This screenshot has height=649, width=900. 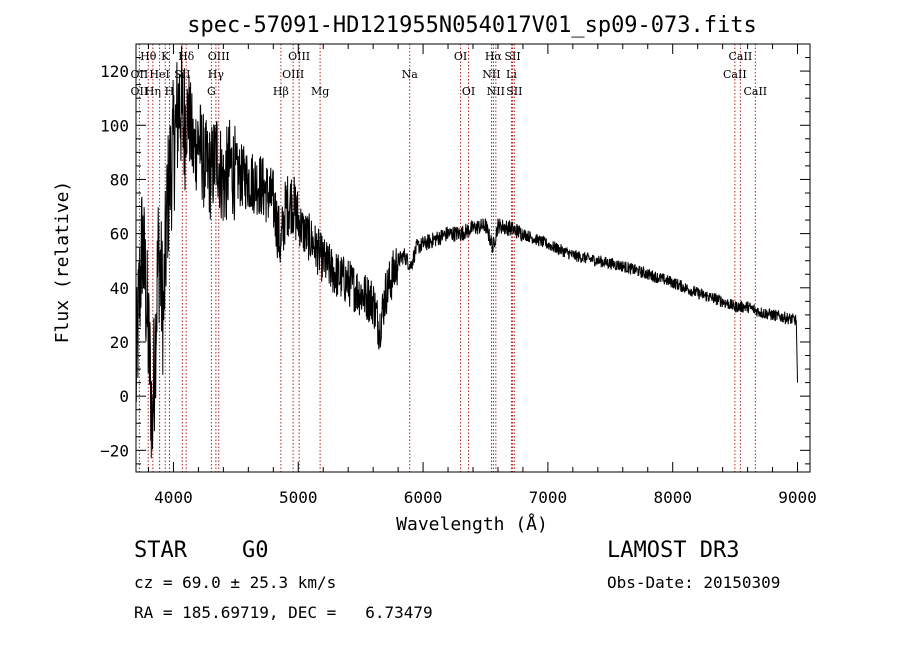 What do you see at coordinates (114, 125) in the screenshot?
I see `y-tick-label: 100` at bounding box center [114, 125].